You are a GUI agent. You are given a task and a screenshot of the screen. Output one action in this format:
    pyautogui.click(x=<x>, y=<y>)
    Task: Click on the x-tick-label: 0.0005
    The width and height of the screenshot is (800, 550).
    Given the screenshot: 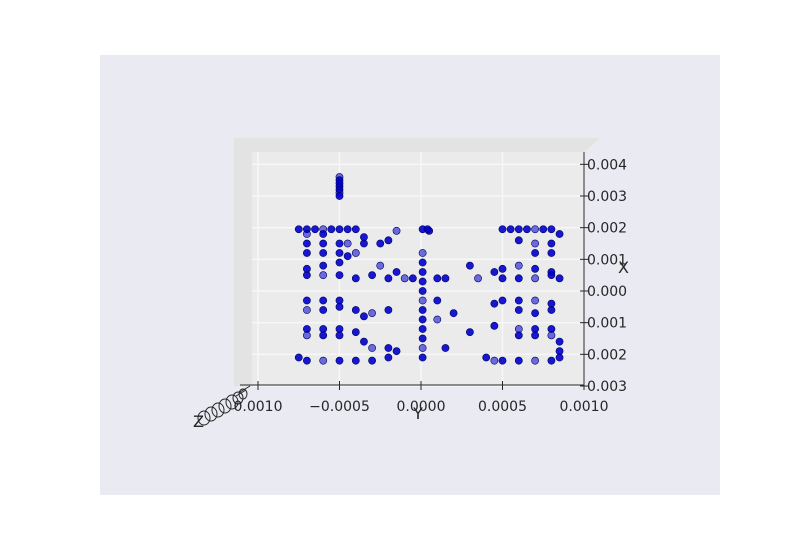 What is the action you would take?
    pyautogui.click(x=502, y=407)
    